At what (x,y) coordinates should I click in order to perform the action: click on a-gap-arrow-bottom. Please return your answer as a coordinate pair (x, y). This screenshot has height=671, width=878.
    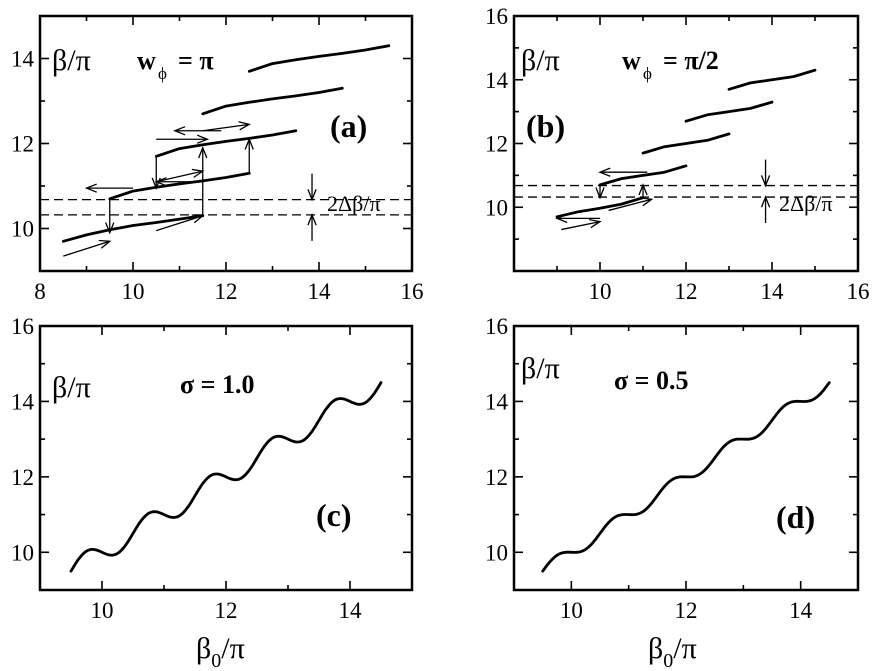
    Looking at the image, I should click on (312, 227).